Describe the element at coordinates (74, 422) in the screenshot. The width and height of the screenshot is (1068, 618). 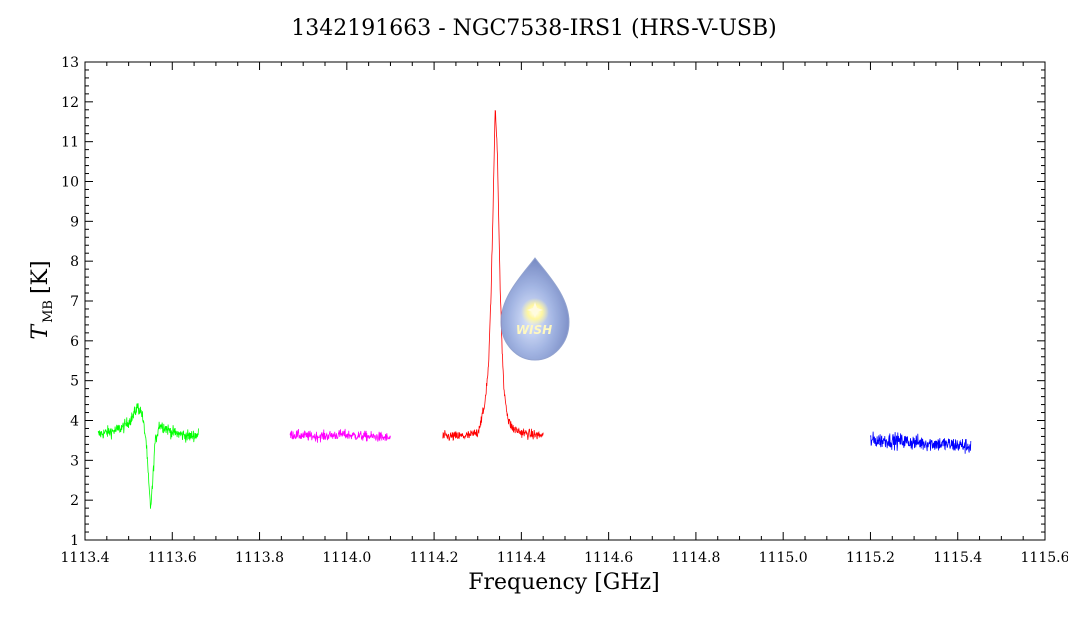
I see `y-tick-label: 4` at that location.